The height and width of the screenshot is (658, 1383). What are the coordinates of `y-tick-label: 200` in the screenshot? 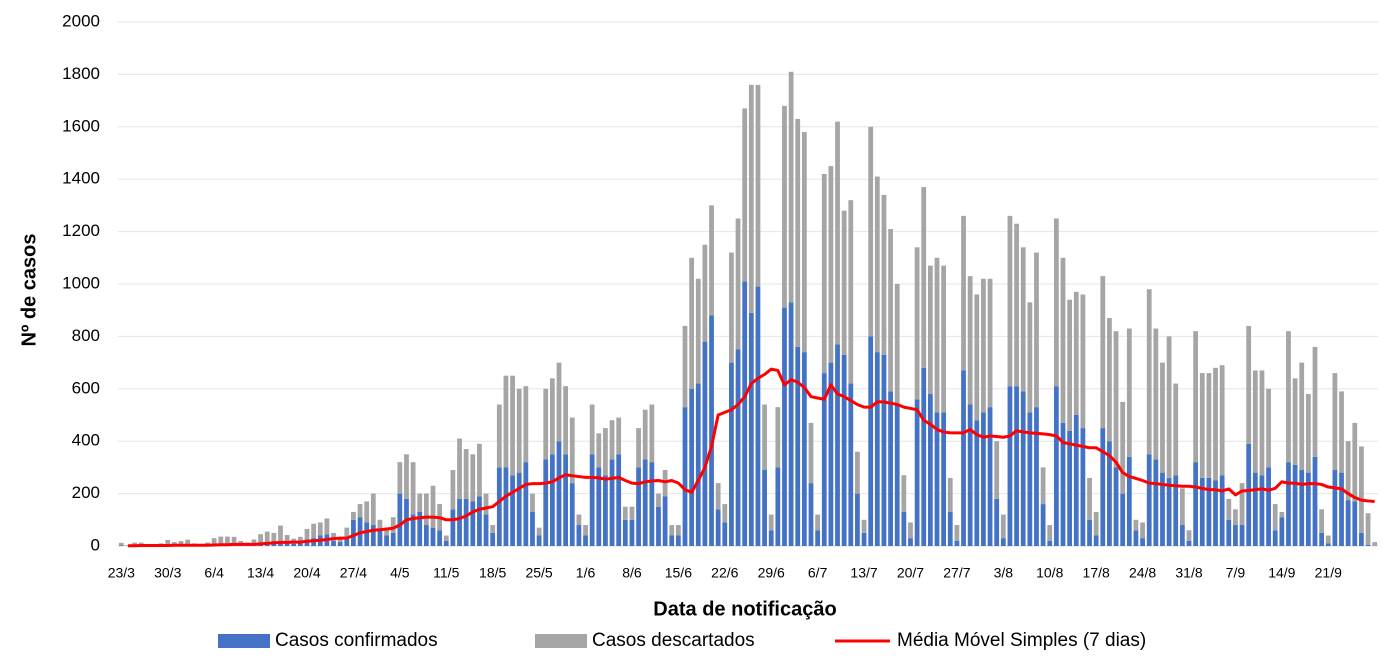 It's located at (86, 492).